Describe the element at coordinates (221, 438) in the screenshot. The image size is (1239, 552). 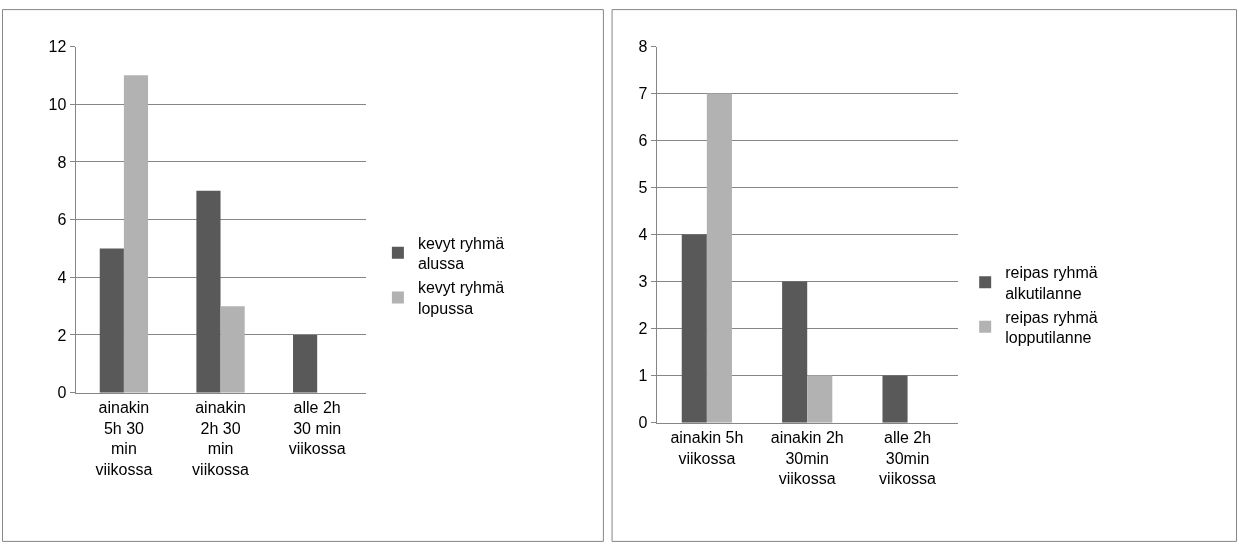
I see `x-tick-label: ainakin 2h 30 min viikossa` at that location.